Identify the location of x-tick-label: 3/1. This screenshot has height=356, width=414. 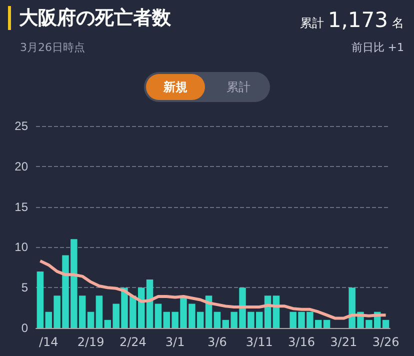
(175, 342).